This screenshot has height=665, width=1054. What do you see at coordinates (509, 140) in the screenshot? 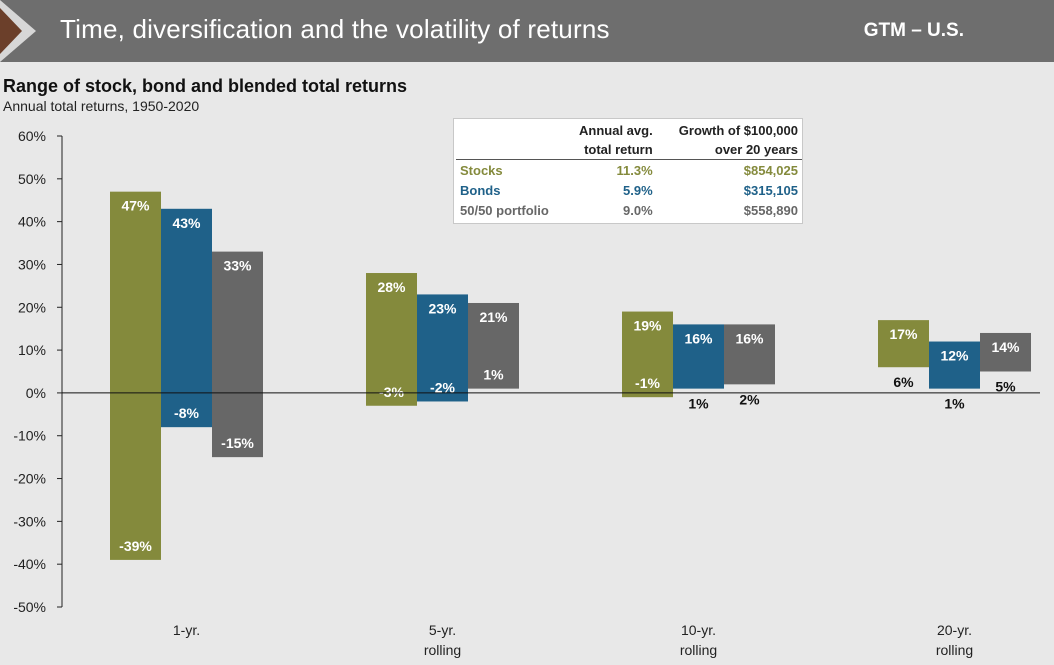
I see `table-header-blank` at bounding box center [509, 140].